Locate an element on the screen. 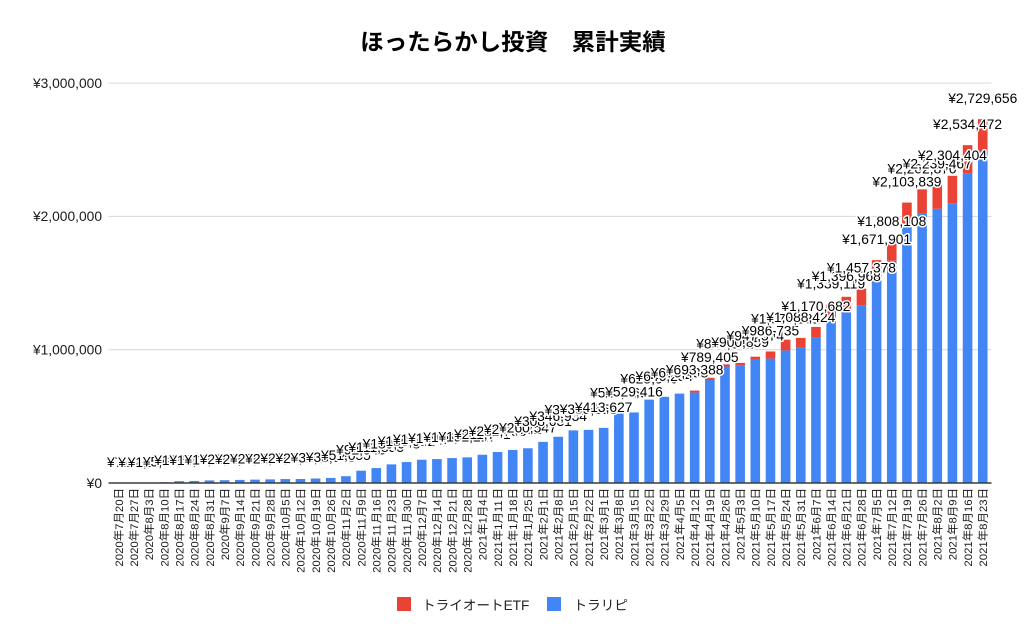 The height and width of the screenshot is (643, 1024). svg-text: ¥2,103,839 is located at coordinates (906, 182).